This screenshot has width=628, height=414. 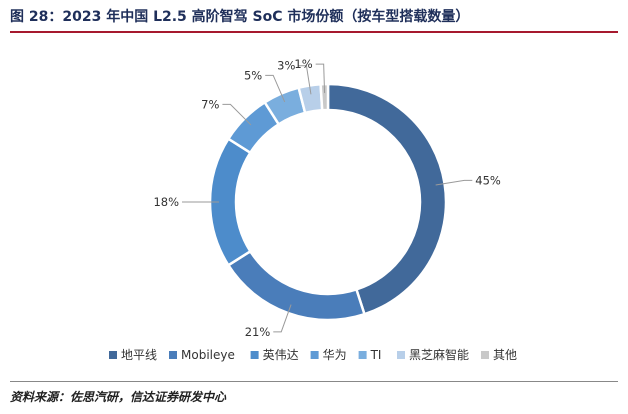 What do you see at coordinates (258, 332) in the screenshot?
I see `data-label-1: 21%` at bounding box center [258, 332].